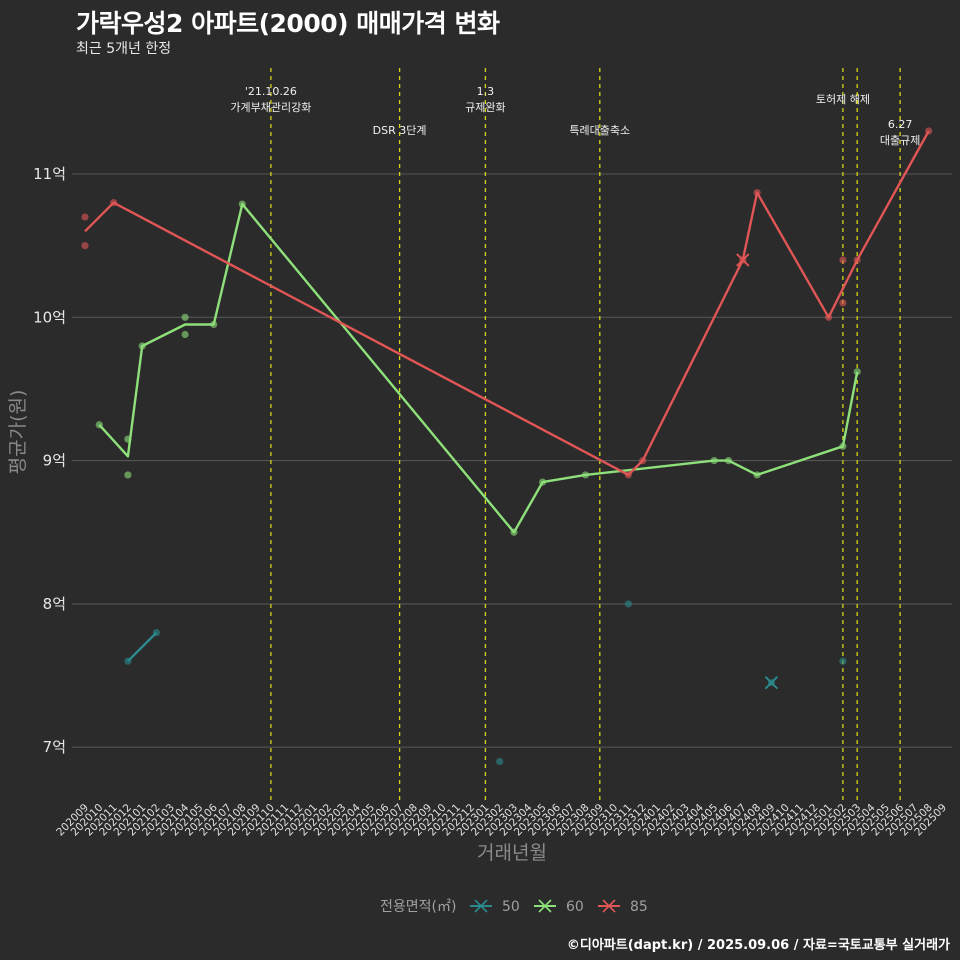 The width and height of the screenshot is (960, 960). Describe the element at coordinates (486, 91) in the screenshot. I see `event-label: 1.3` at that location.